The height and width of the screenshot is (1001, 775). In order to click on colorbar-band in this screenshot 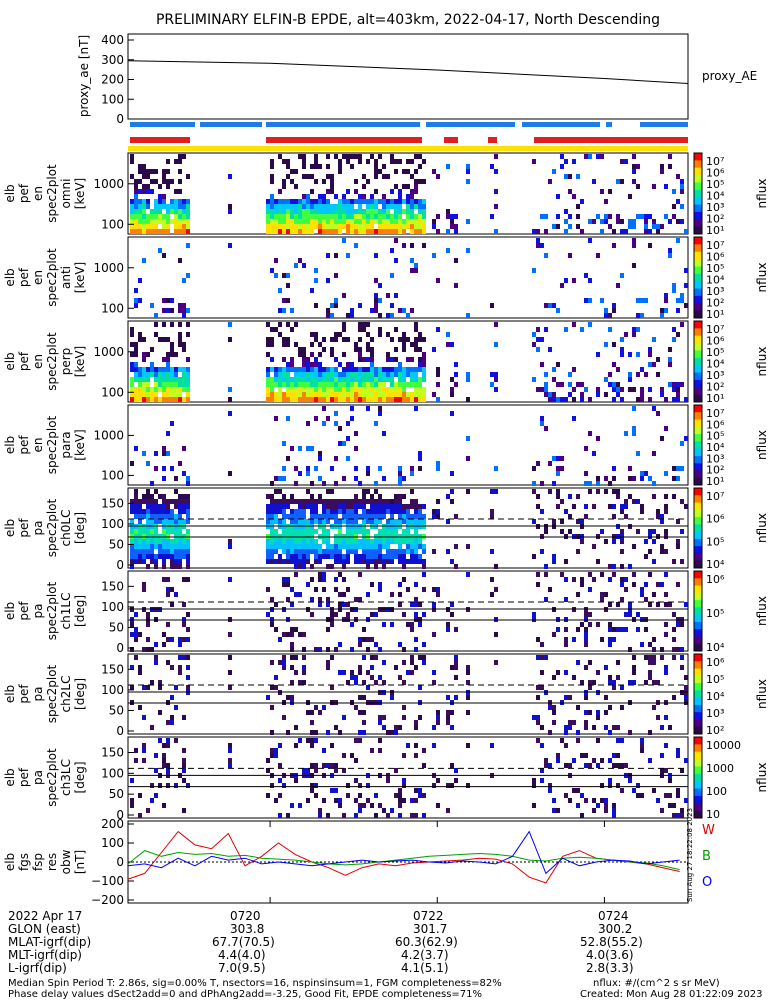, I will do `click(698, 171)`.